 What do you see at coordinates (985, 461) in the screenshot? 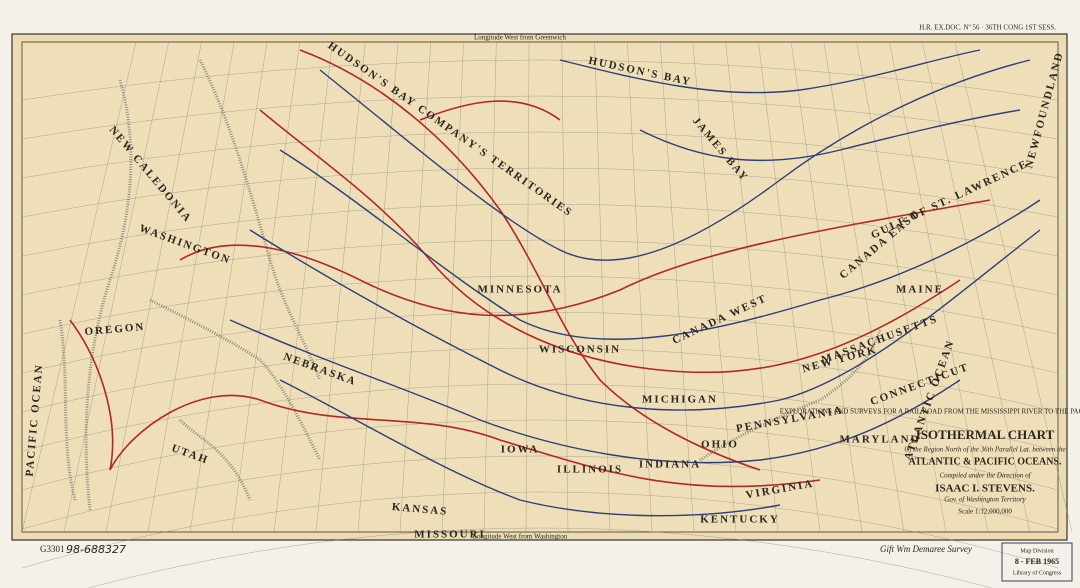
I see `oceans-line: ATLANTIC & PACIFIC OCEANS.` at bounding box center [985, 461].